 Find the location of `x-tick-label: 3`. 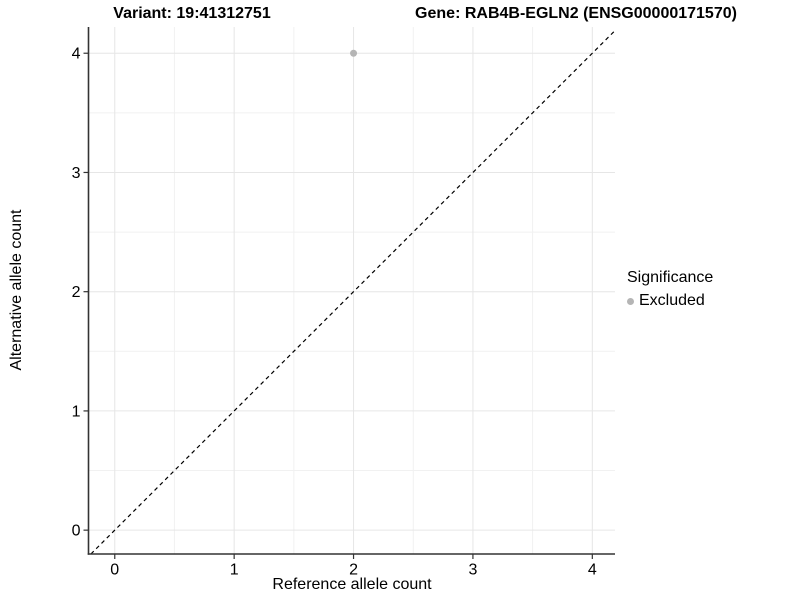

x-tick-label: 3 is located at coordinates (472, 570).